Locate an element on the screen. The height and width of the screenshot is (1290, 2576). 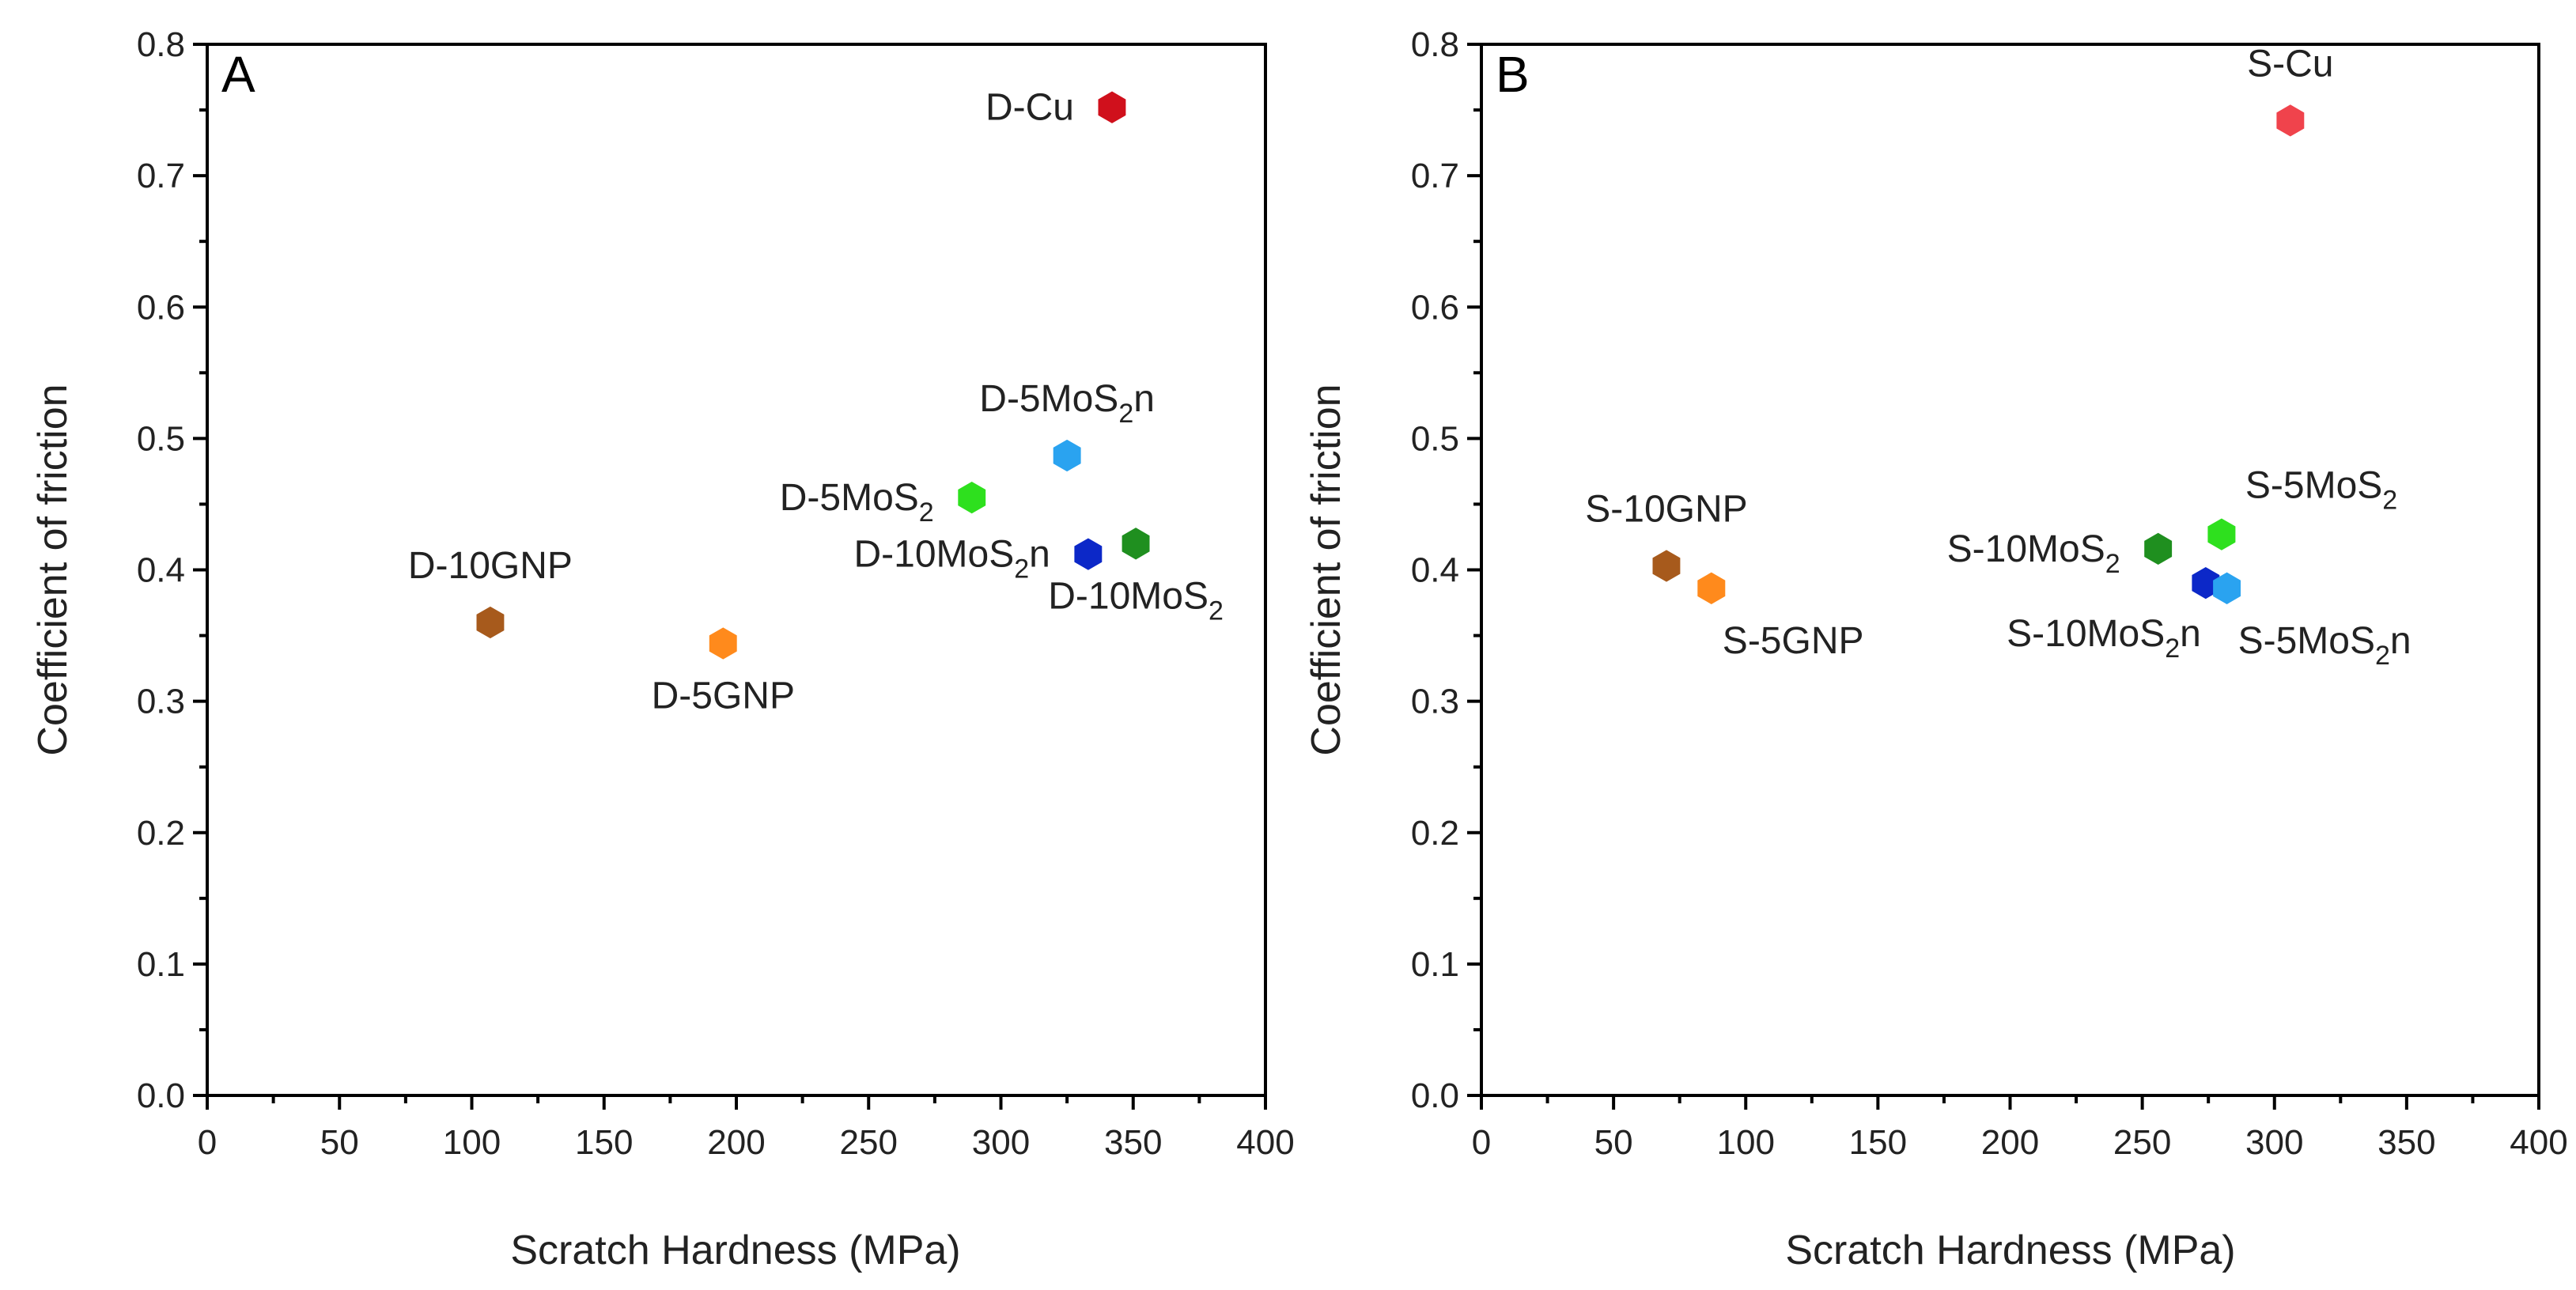
point-S-10GNP is located at coordinates (1666, 566).